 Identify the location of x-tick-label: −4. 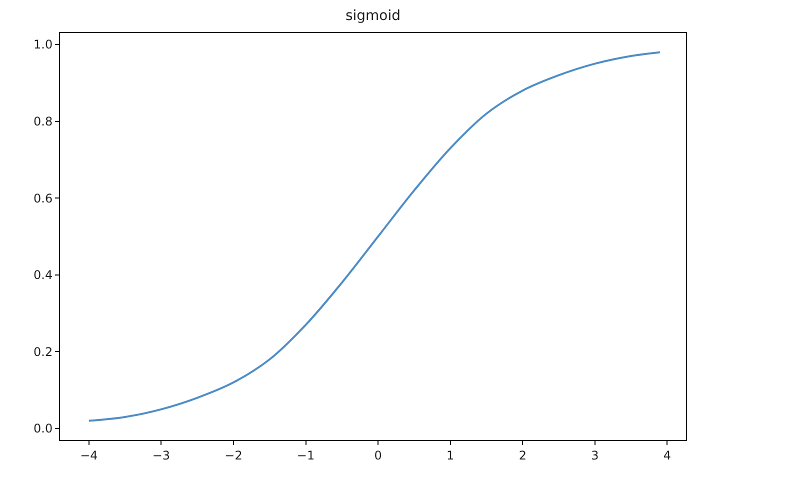
(89, 455).